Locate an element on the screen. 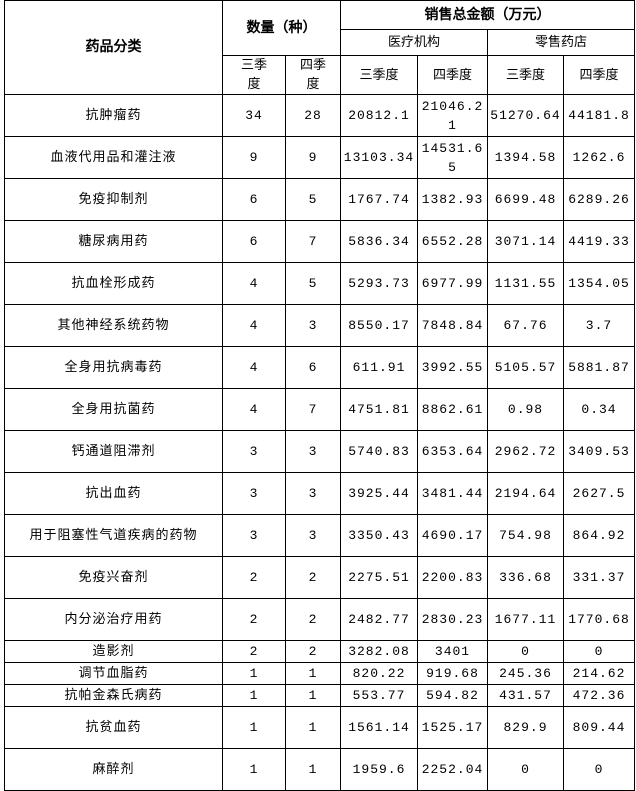 The image size is (636, 791). medical-q3-cell: 3350.43 is located at coordinates (379, 535).